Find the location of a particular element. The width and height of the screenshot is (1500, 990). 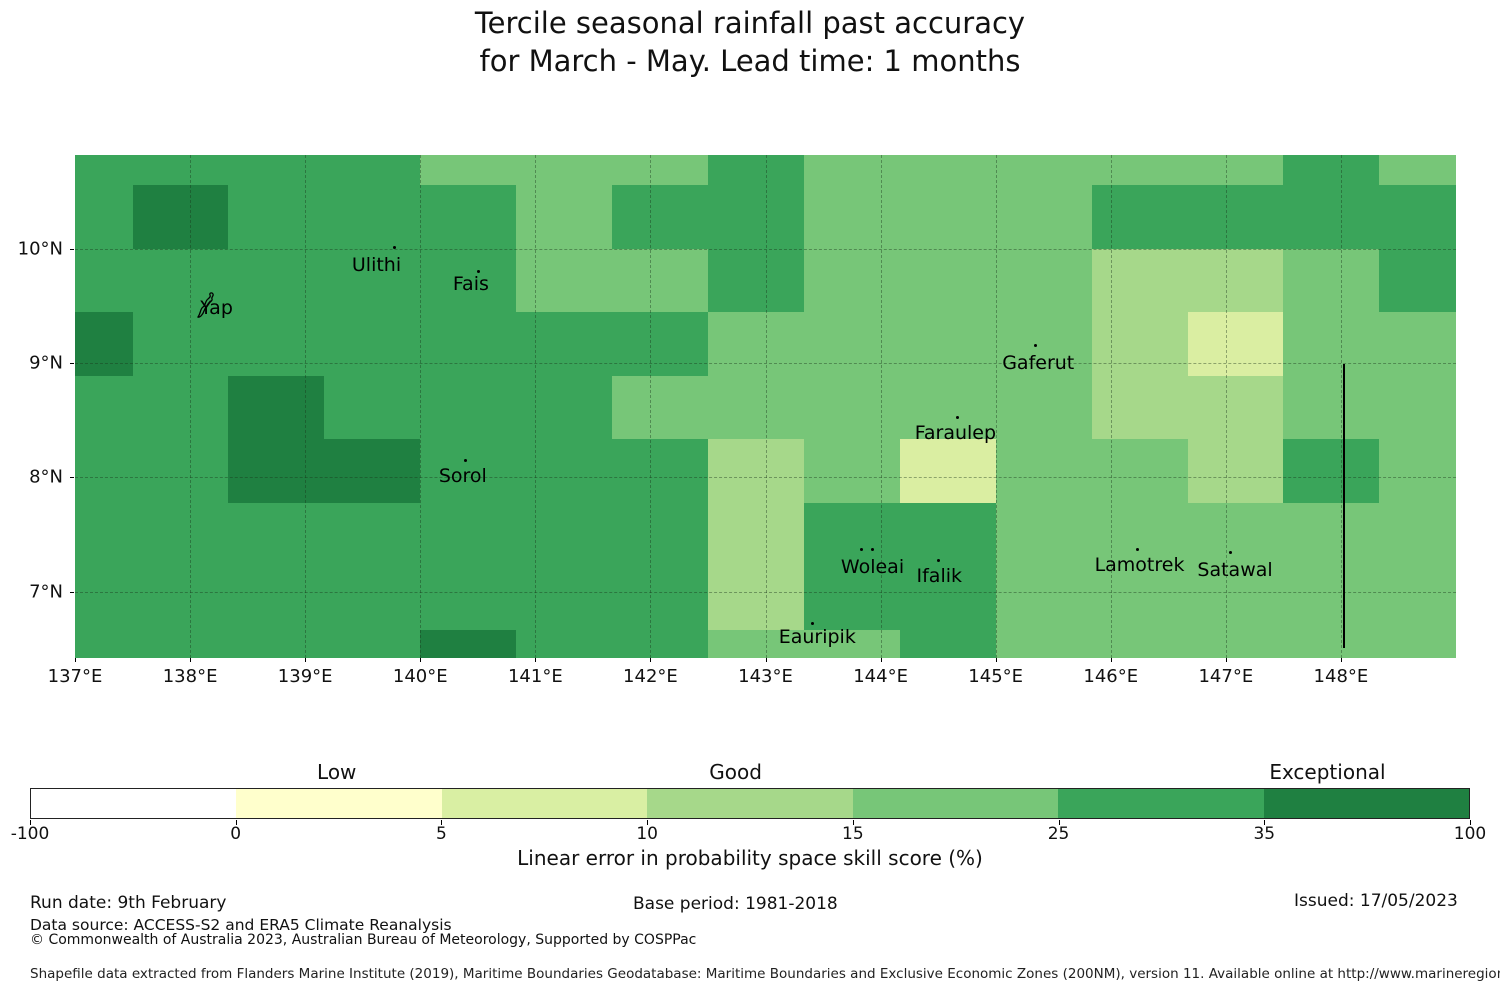

x-axis-tick-label: 147°E is located at coordinates (1226, 676).